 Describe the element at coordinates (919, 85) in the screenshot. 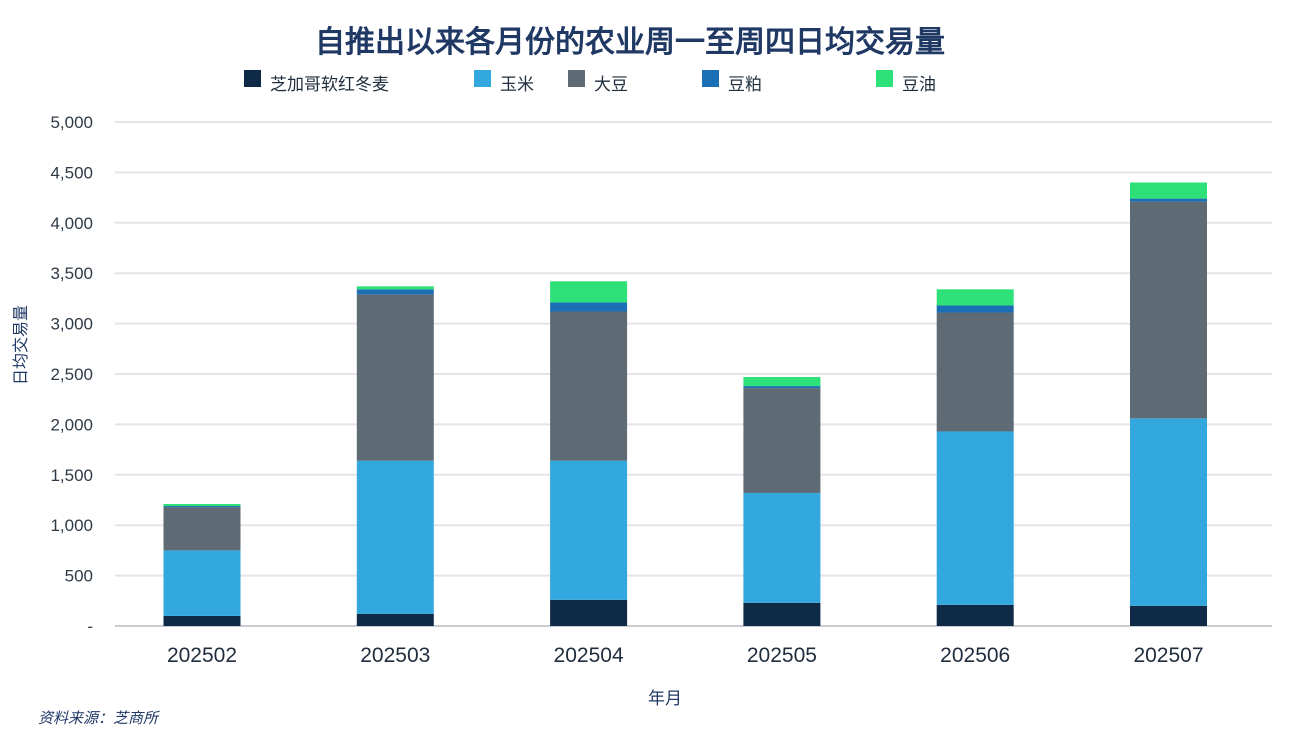

I see `legend-label: 豆油` at that location.